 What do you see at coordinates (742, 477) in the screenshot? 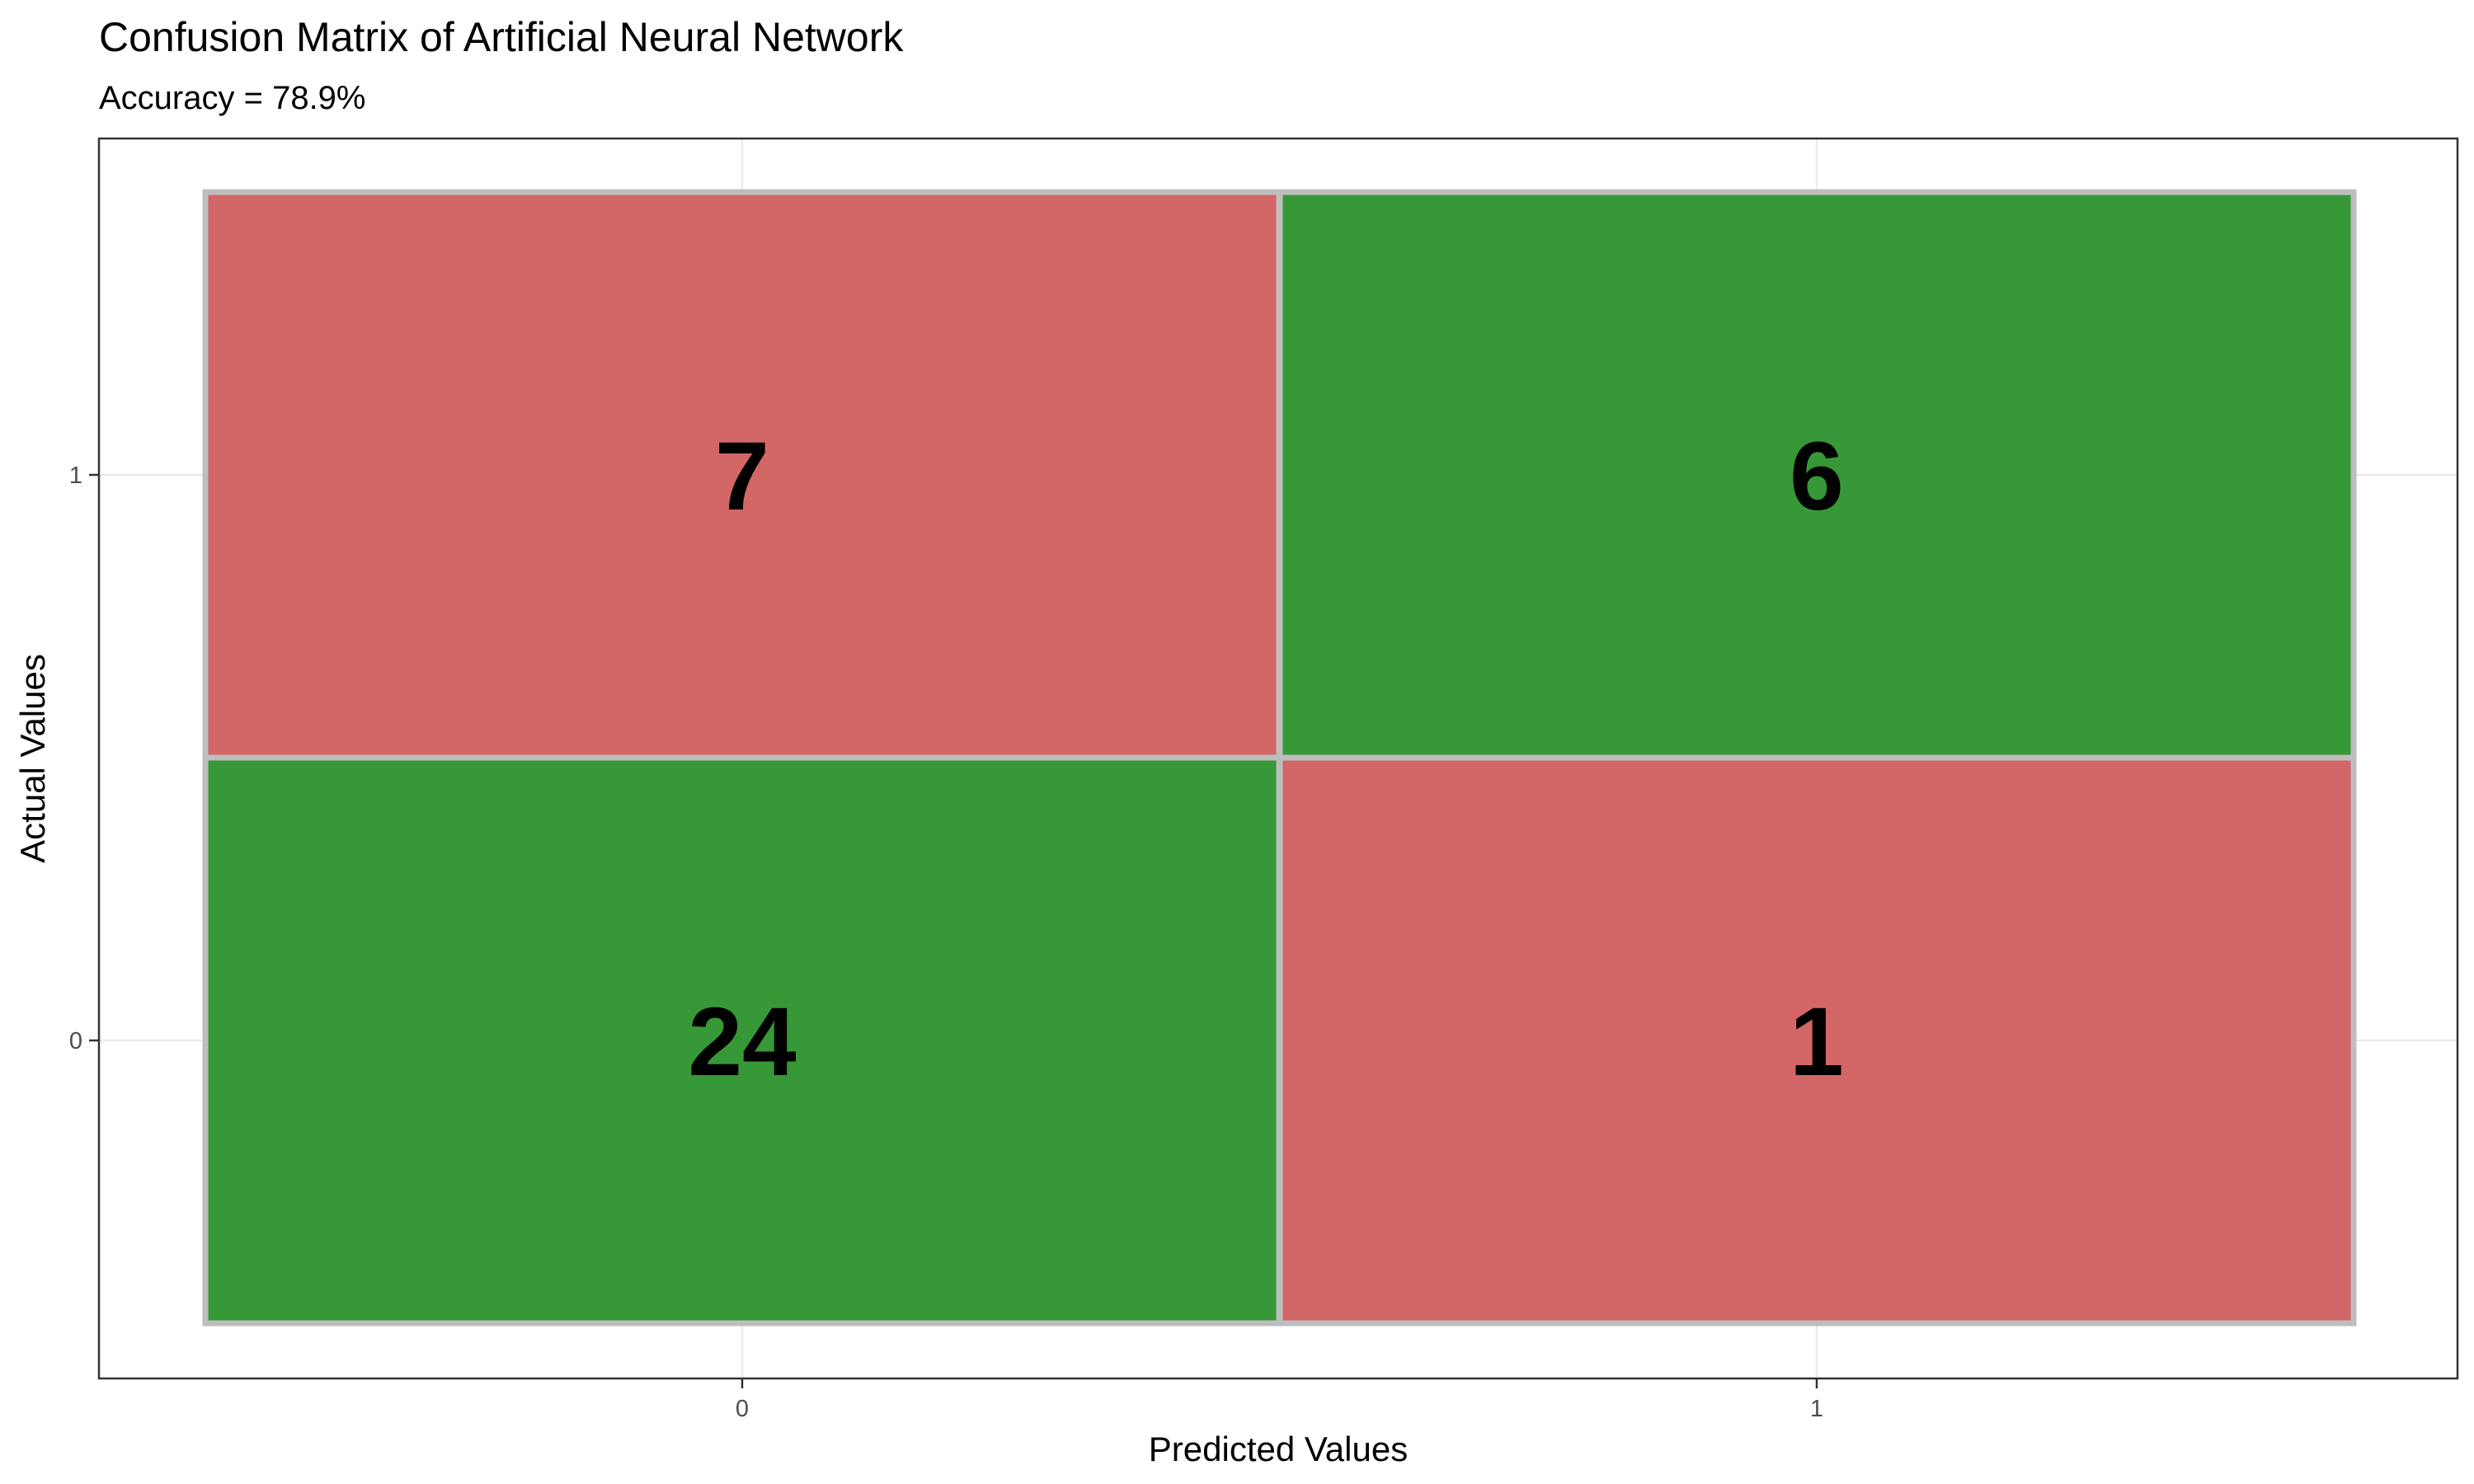
I see `cell-value-label: 7` at bounding box center [742, 477].